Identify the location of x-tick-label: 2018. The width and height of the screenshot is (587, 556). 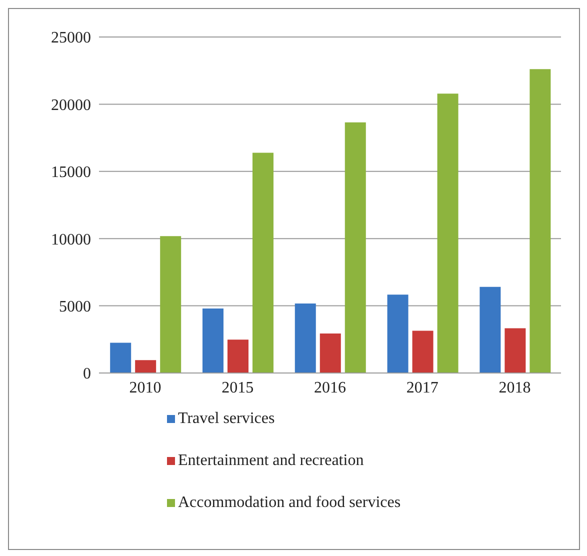
(514, 387).